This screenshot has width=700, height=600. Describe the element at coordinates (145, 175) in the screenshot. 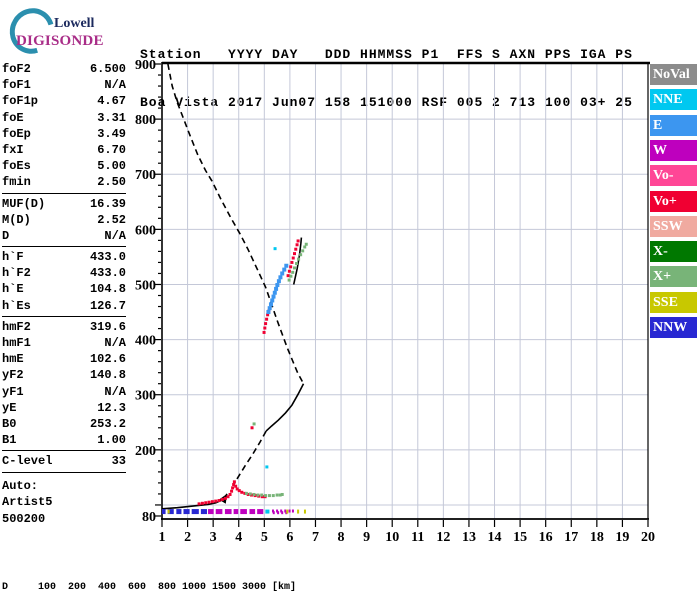

I see `svg-text: 700` at that location.